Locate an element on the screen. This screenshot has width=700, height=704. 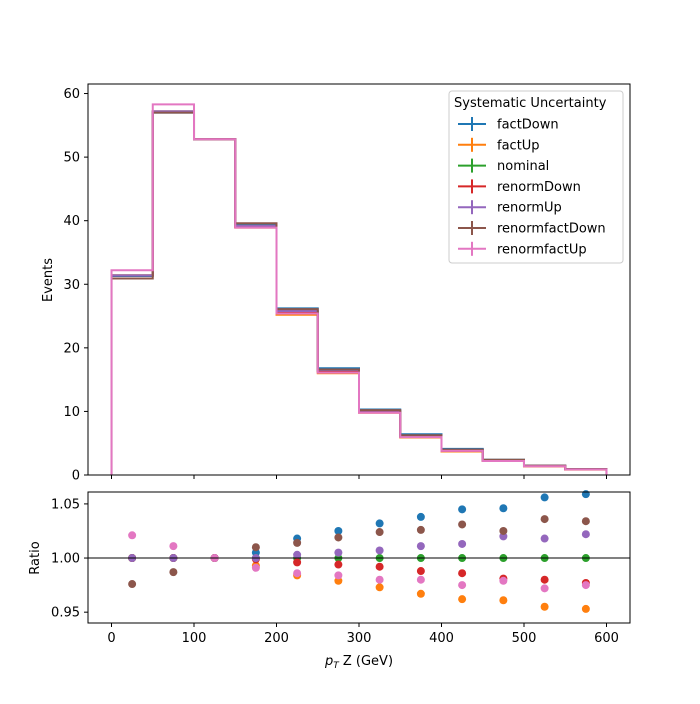
ratio-y-axis-label: Ratio is located at coordinates (35, 557).